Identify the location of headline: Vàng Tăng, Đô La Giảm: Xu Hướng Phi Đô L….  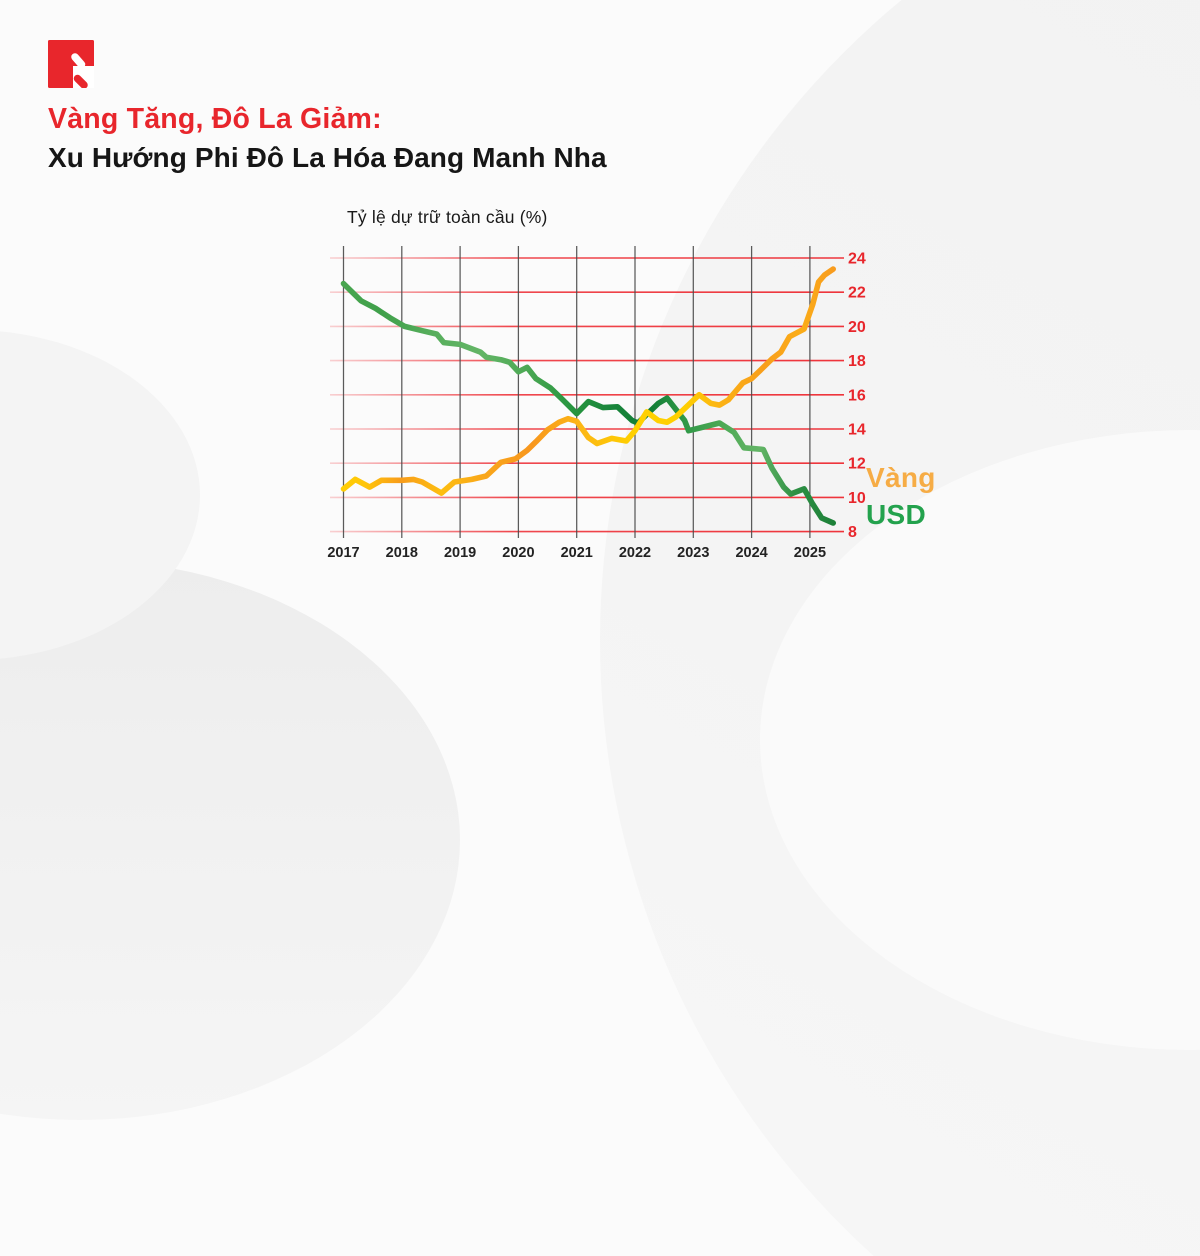
(327, 138).